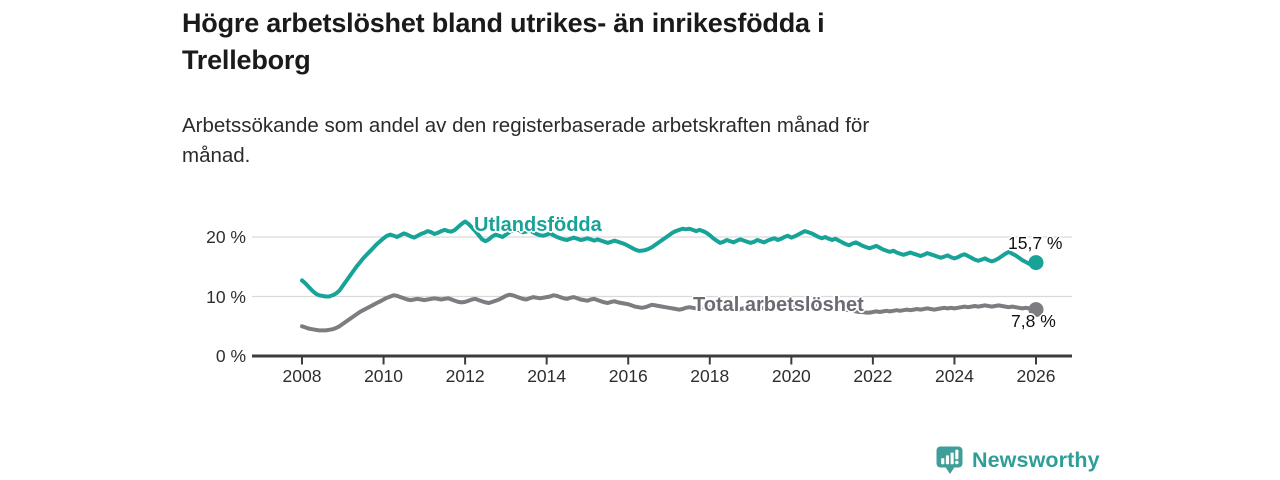 Image resolution: width=1280 pixels, height=480 pixels. I want to click on x-axis-tick-label: 2016, so click(628, 376).